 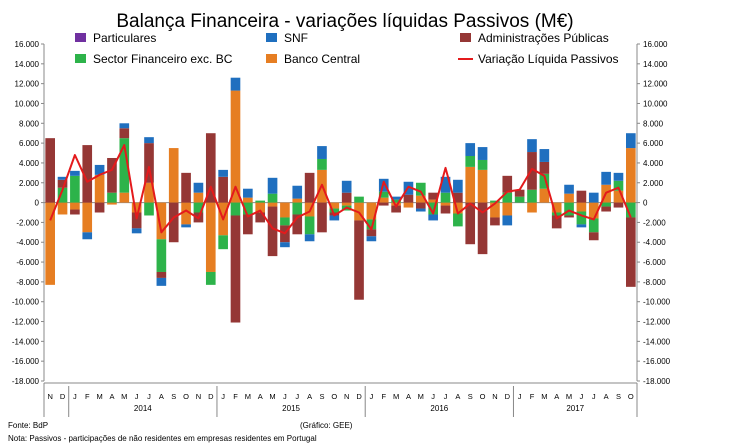 I want to click on y-tick-label: -2.000, so click(x=27, y=222).